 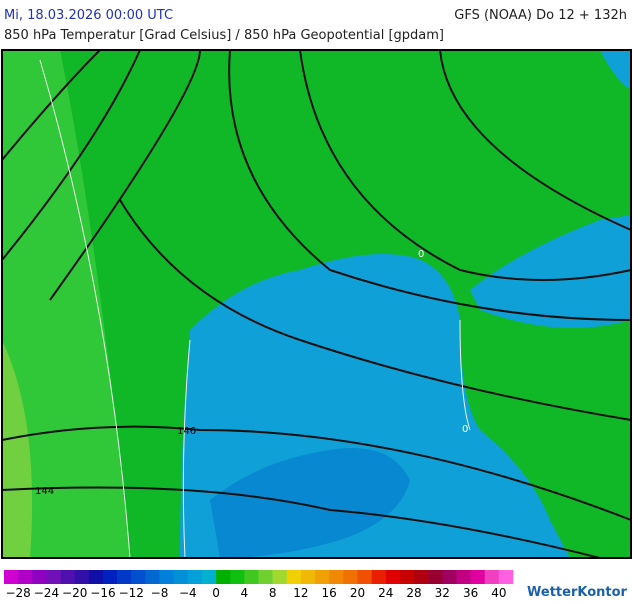 What do you see at coordinates (259, 585) in the screenshot?
I see `colorbar: −28 −24 −20 −16 −12 −8 −4 0 4 8 12 16 20 24 28 32 36 40` at bounding box center [259, 585].